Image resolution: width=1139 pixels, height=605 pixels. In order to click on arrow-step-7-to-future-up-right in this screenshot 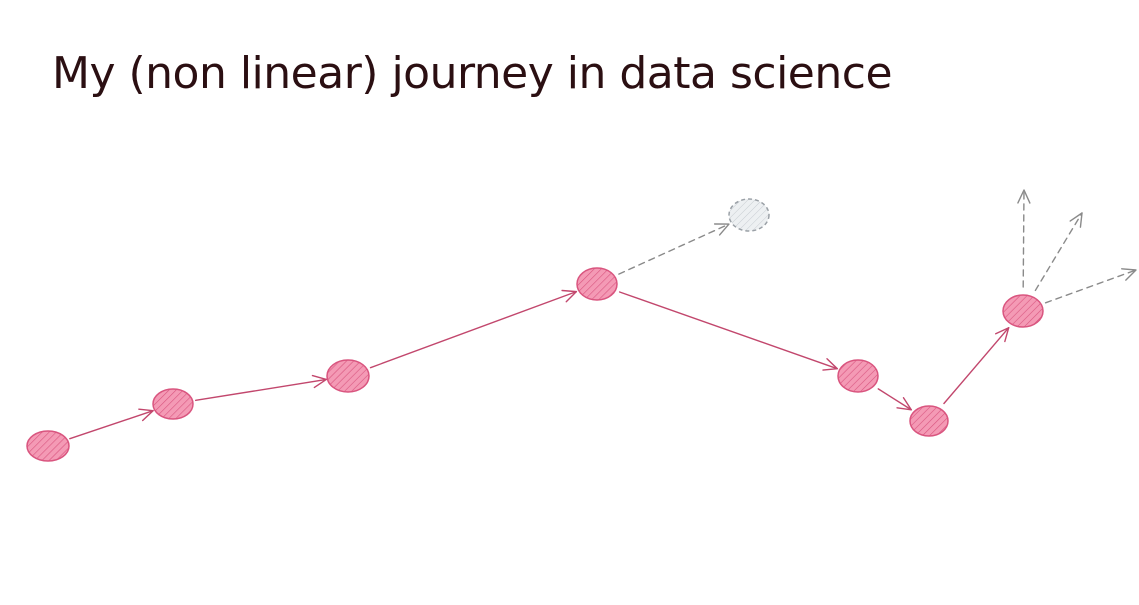, I will do `click(1058, 252)`.